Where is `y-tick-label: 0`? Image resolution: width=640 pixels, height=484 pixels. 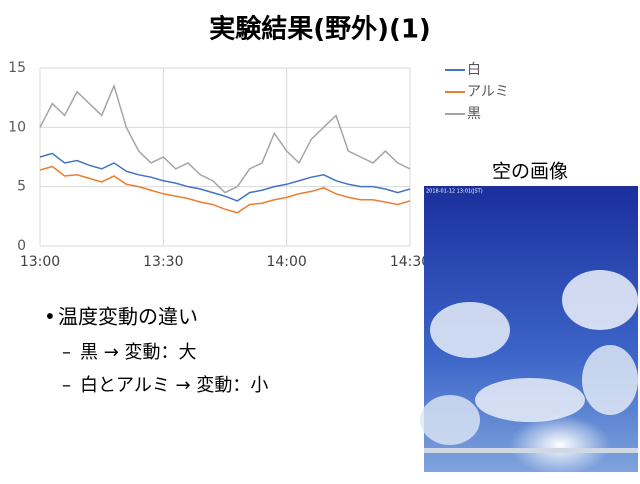
y-tick-label: 0 is located at coordinates (21, 246).